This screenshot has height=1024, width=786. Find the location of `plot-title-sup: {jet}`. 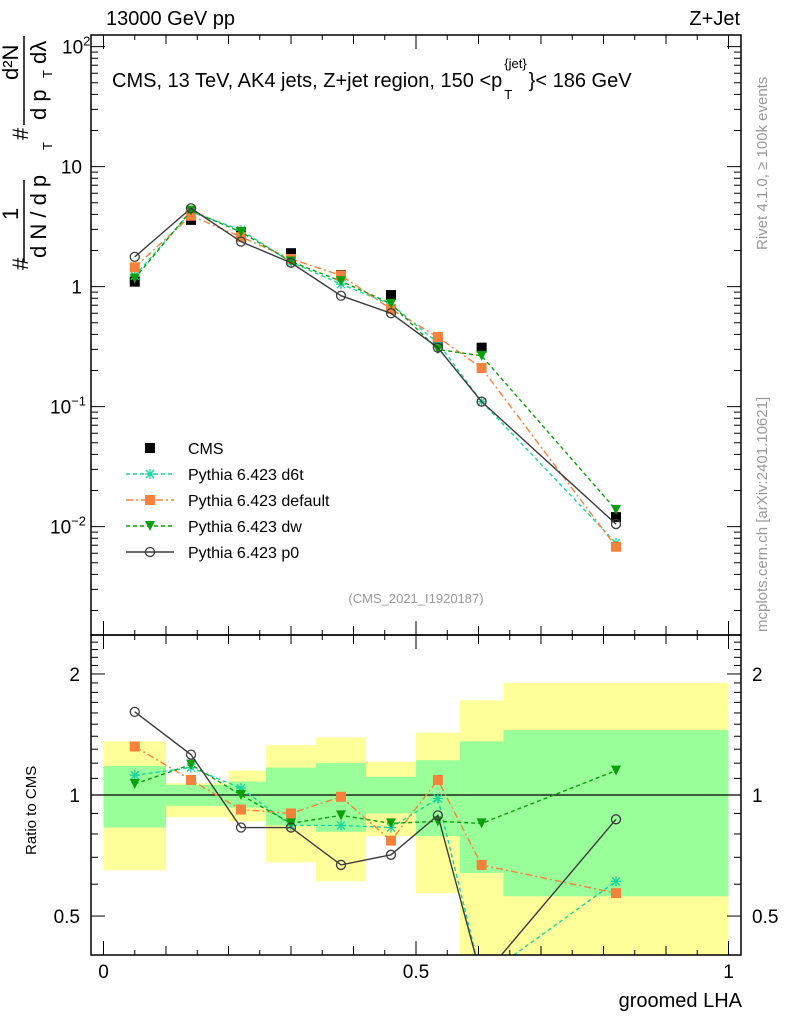

plot-title-sup: {jet} is located at coordinates (515, 63).